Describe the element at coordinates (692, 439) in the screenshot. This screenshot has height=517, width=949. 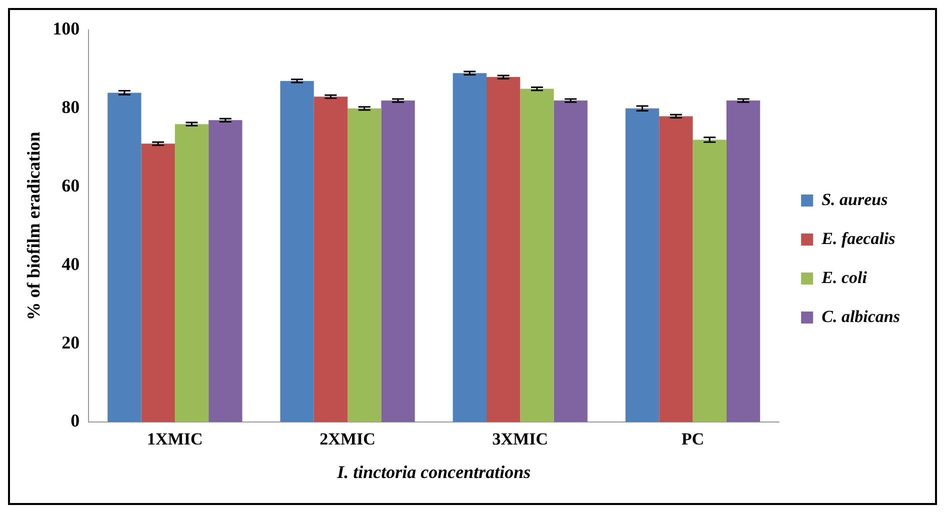
I see `x-tick-label: PC` at that location.